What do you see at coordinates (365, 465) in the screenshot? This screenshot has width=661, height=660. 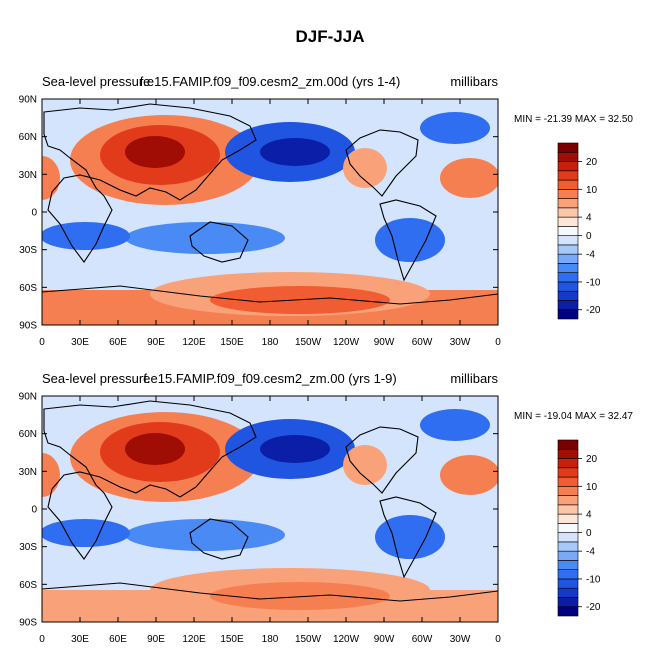 I see `panel-2-north-america-high` at bounding box center [365, 465].